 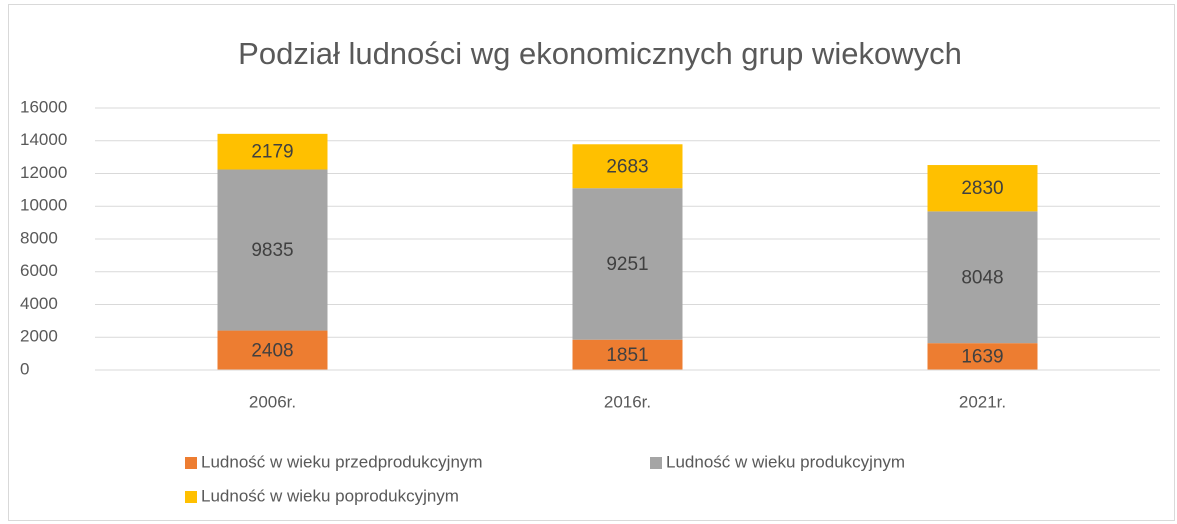 I want to click on data-label: 9835, so click(x=272, y=250).